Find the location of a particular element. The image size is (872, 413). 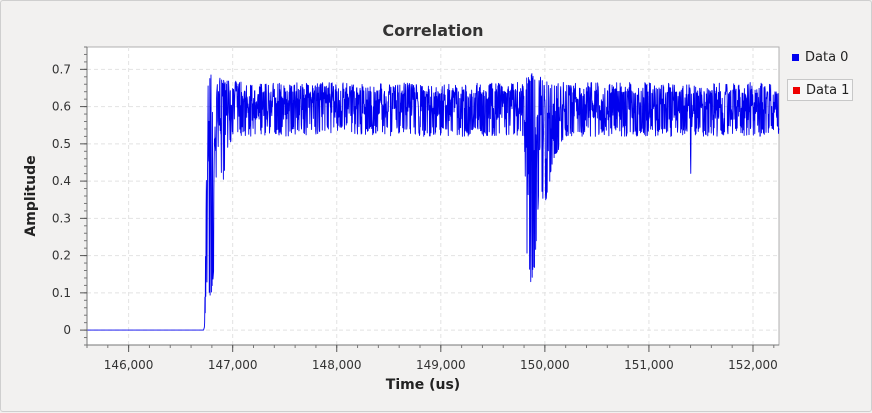

legend-item-data-0: Data 0 is located at coordinates (820, 58).